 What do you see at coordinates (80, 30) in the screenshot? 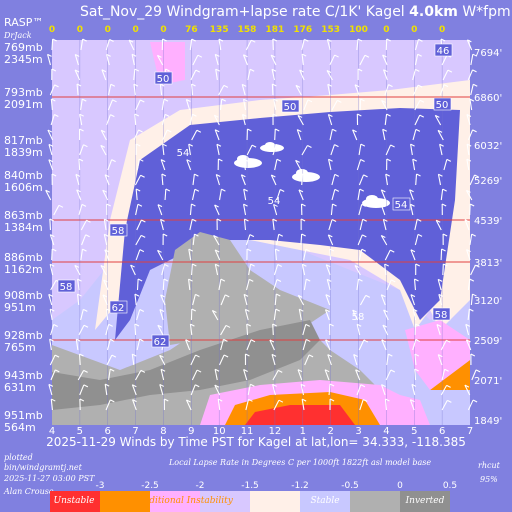
I see `wstar-value: 0` at bounding box center [80, 30].